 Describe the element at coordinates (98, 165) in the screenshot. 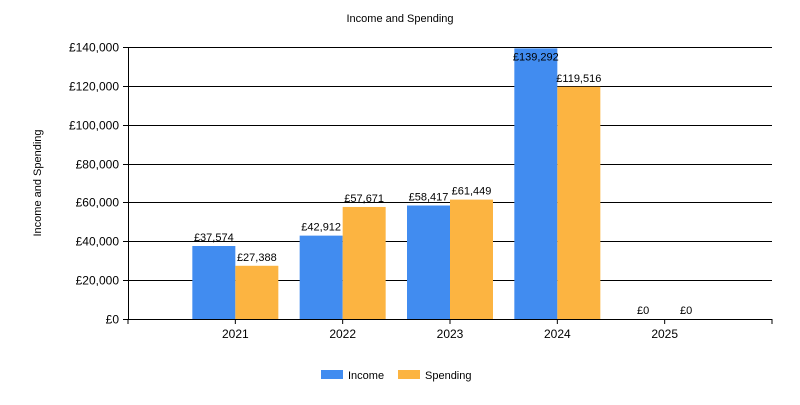

I see `y-tick-label: £80,000` at that location.